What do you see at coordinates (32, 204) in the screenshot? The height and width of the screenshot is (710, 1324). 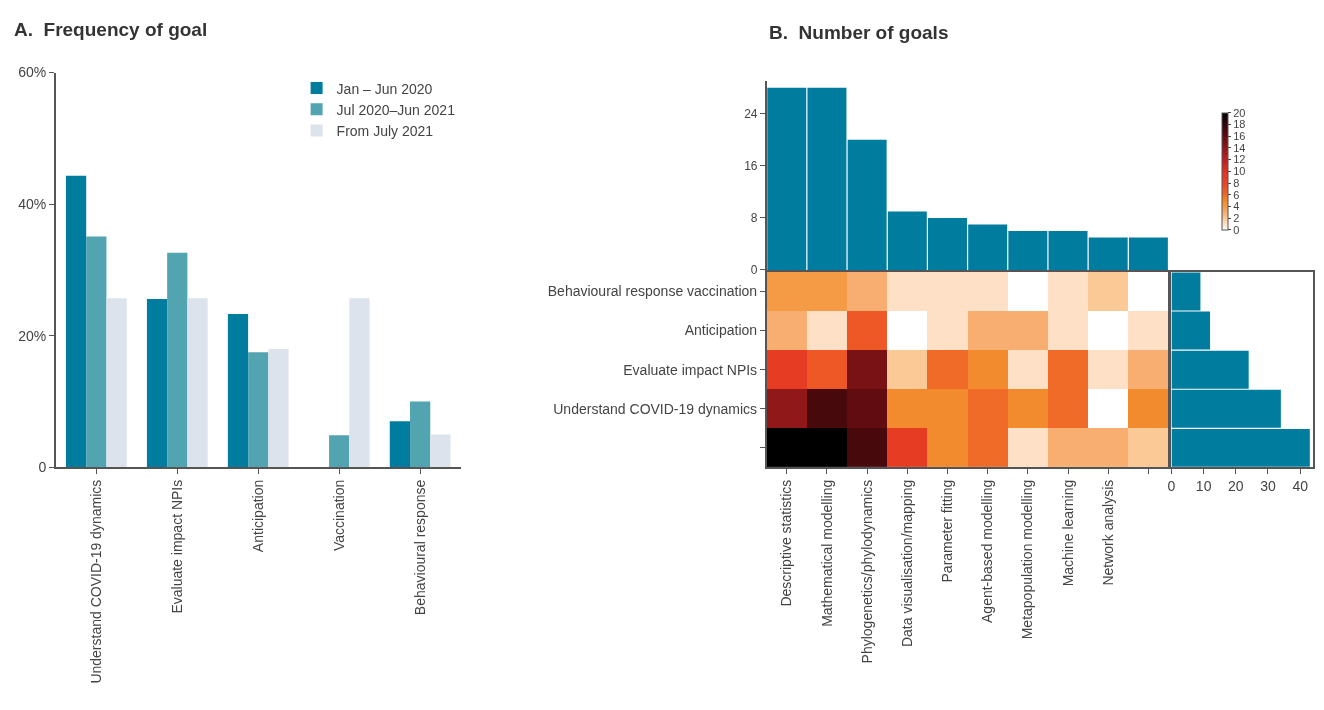 I see `y-tick-label: 40%` at bounding box center [32, 204].